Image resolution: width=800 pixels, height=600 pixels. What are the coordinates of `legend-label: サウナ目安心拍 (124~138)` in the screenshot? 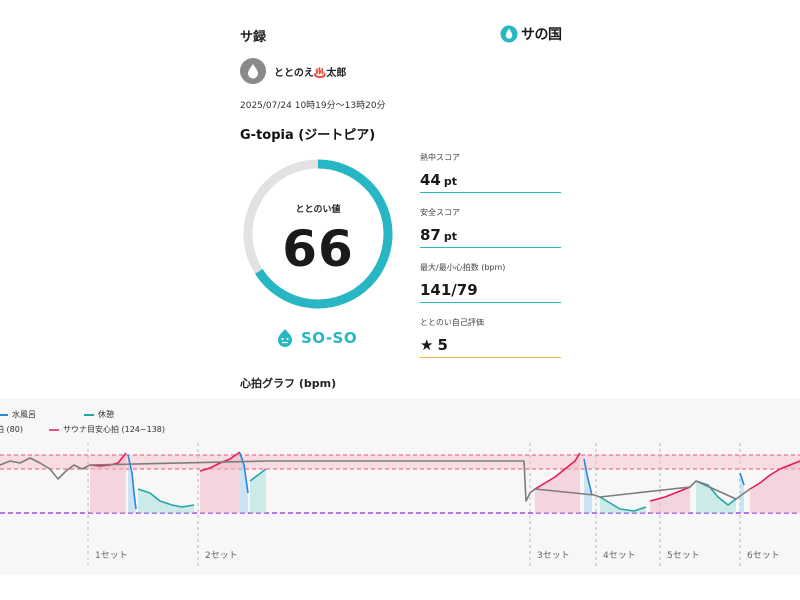 It's located at (113, 429).